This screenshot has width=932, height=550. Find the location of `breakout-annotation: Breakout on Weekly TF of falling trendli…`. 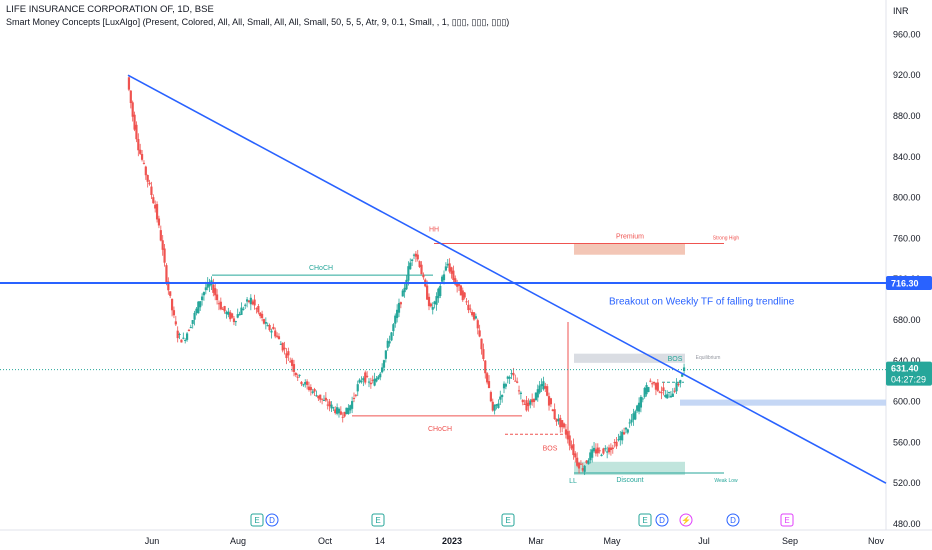

breakout-annotation: Breakout on Weekly TF of falling trendli… is located at coordinates (702, 302).